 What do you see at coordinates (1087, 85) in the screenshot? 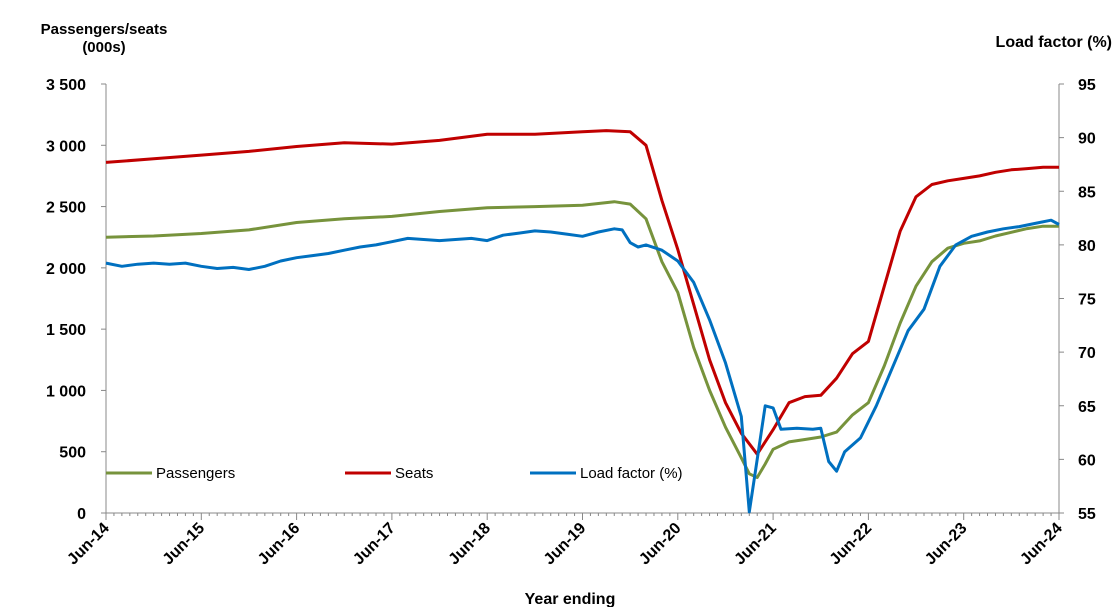
I see `y-right-tick-label: 95` at bounding box center [1087, 85].